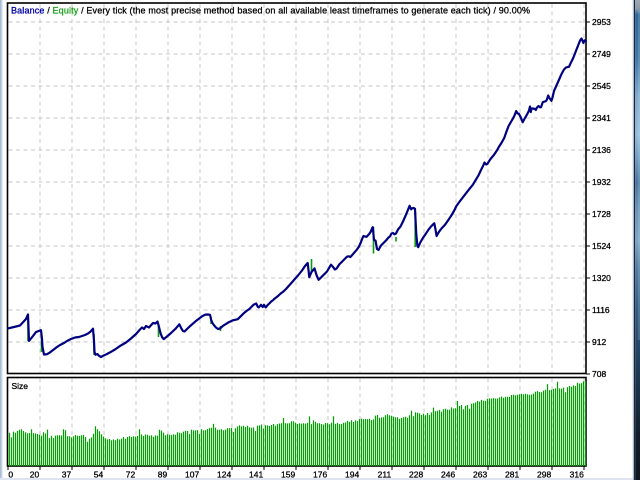  What do you see at coordinates (577, 475) in the screenshot?
I see `svg-text: 316` at bounding box center [577, 475].